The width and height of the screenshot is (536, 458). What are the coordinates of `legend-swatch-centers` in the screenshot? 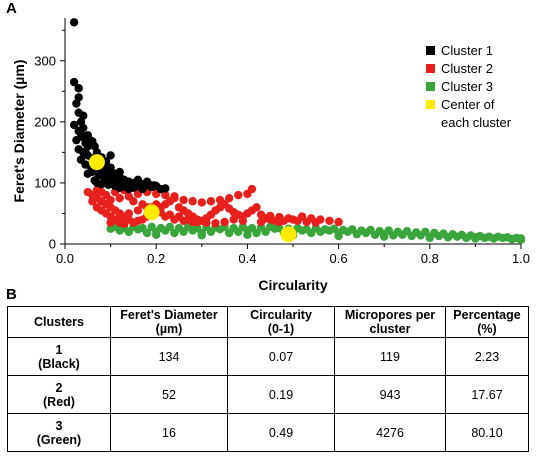 It's located at (430, 104).